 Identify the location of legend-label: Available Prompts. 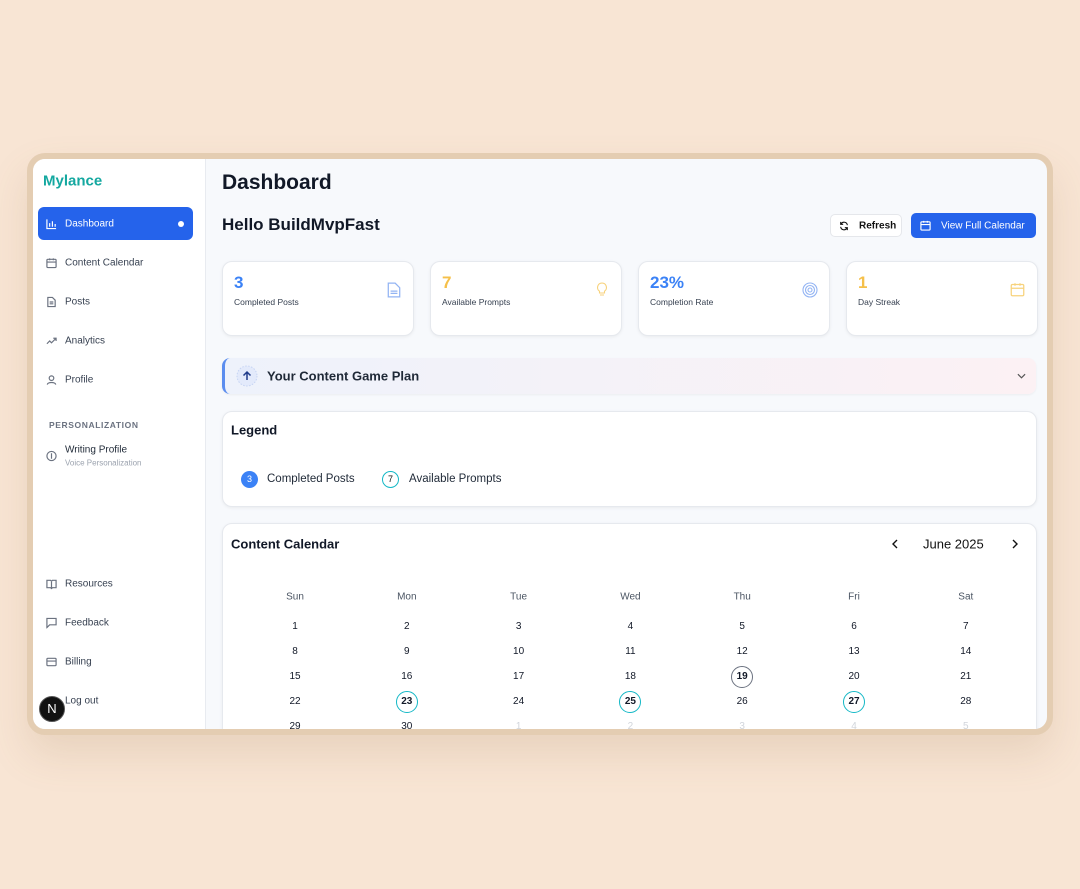
(455, 479).